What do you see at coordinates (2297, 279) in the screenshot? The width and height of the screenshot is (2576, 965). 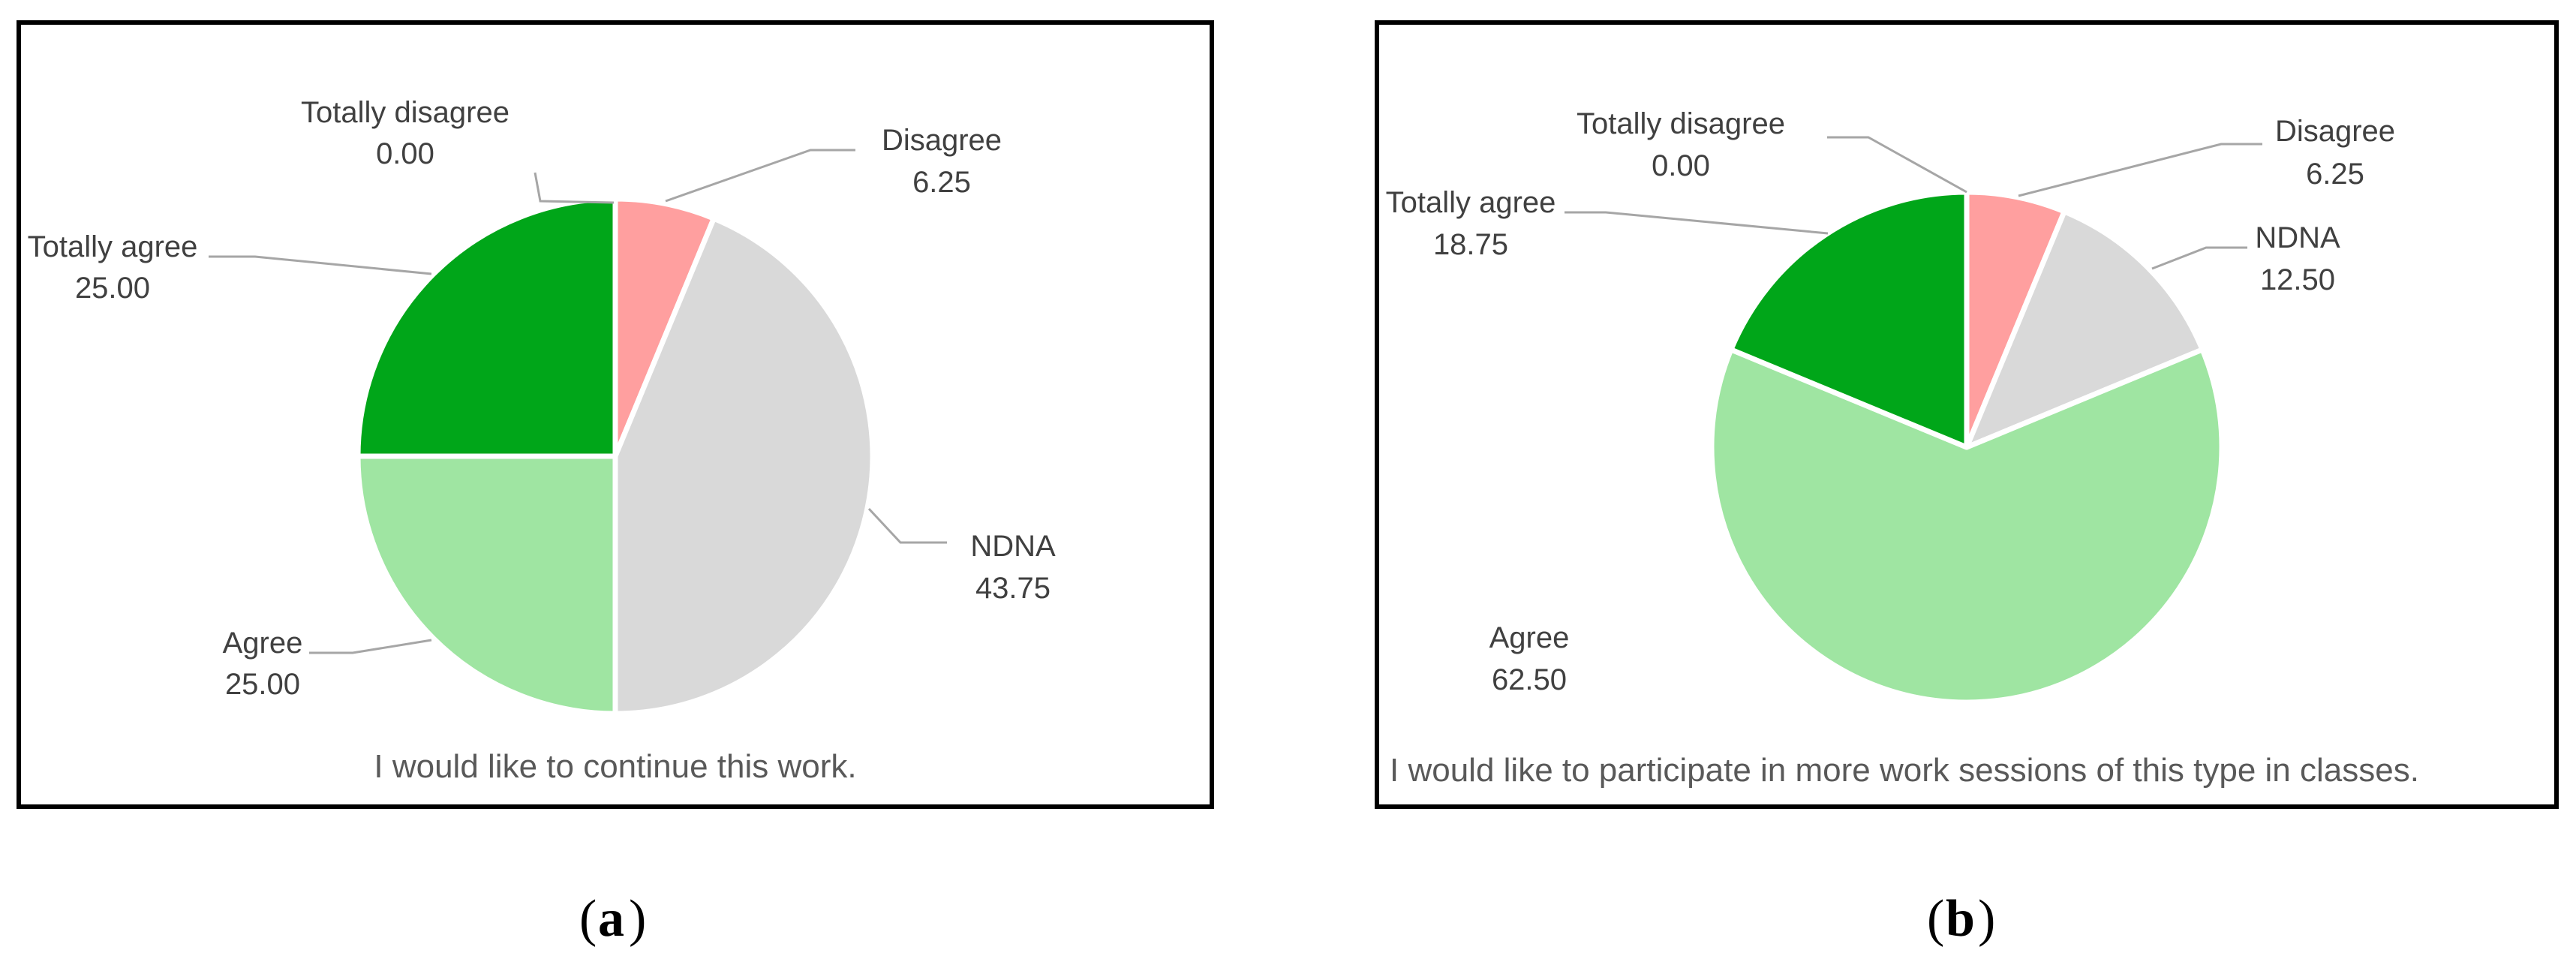 I see `data-label-value-ndna: 12.50` at bounding box center [2297, 279].